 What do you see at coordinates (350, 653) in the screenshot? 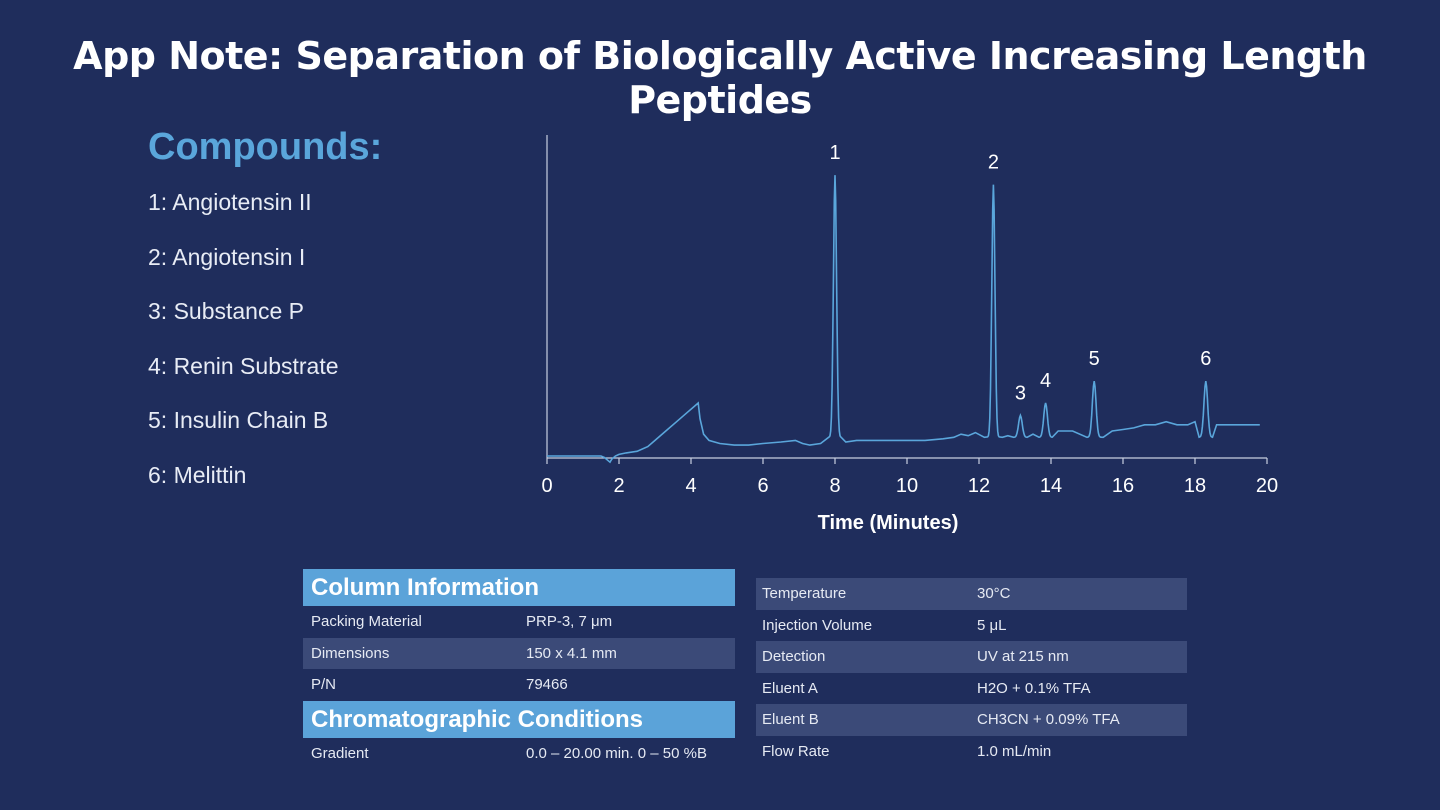
I see `row-label: Dimensions` at bounding box center [350, 653].